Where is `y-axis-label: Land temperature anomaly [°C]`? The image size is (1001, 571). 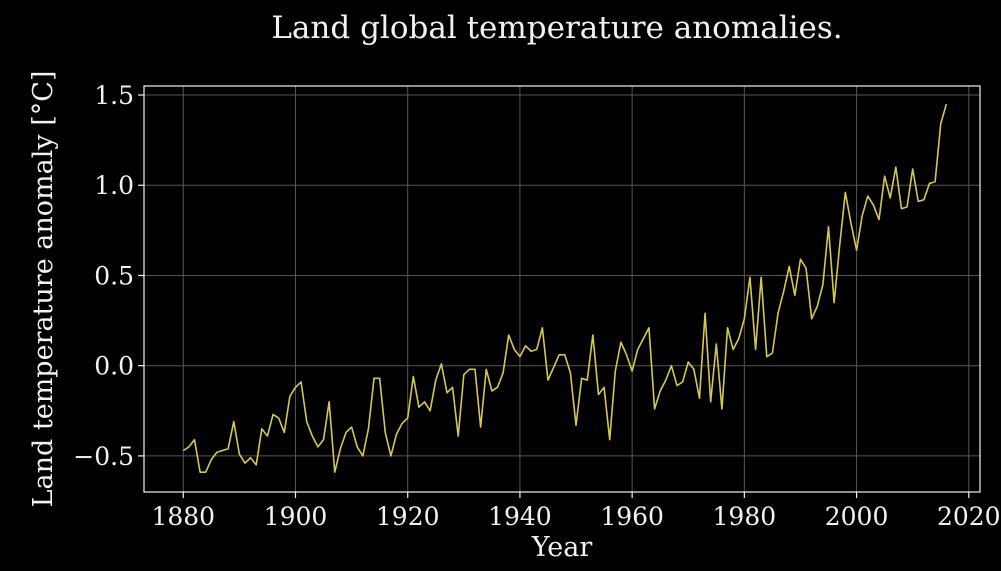
y-axis-label: Land temperature anomaly [°C] is located at coordinates (43, 289).